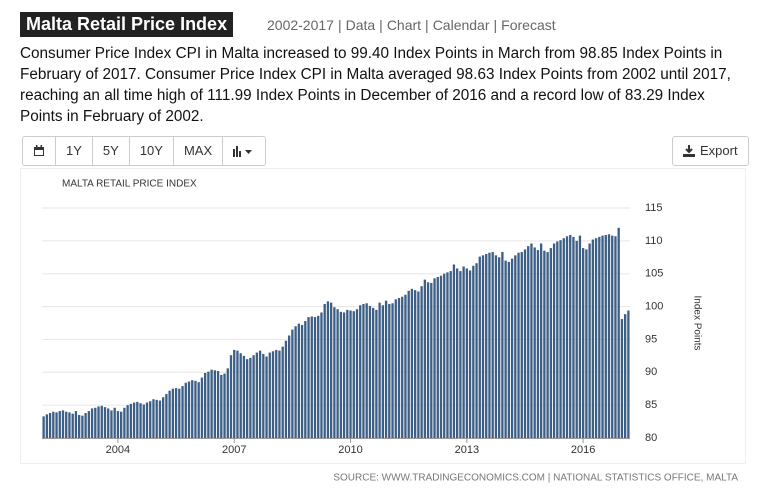 The image size is (768, 495). Describe the element at coordinates (39, 151) in the screenshot. I see `calendar-button` at that location.